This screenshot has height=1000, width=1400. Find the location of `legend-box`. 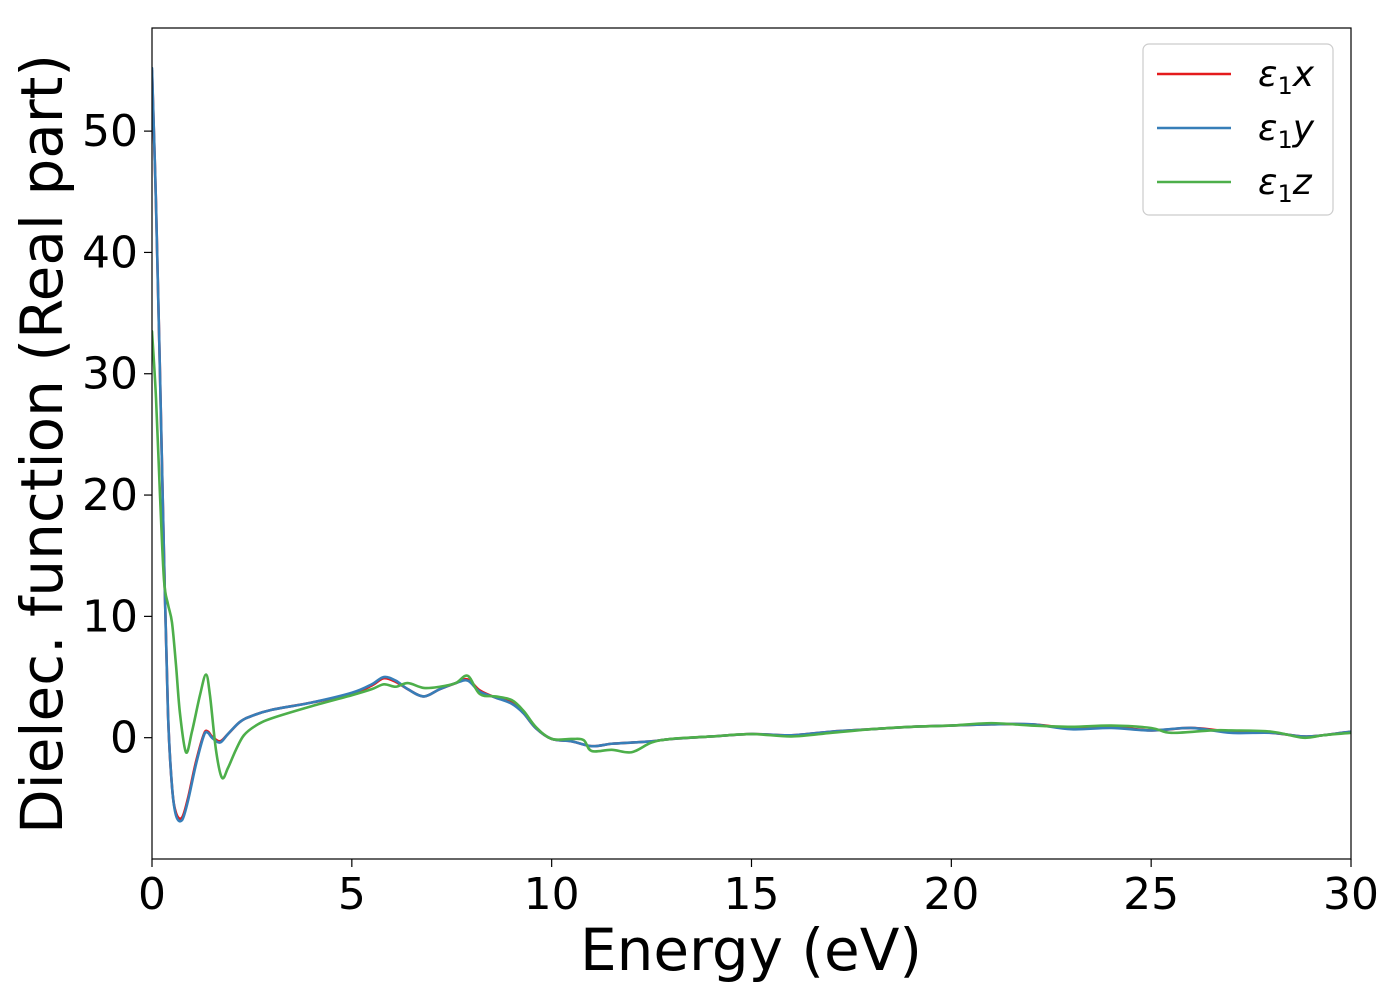

legend-box is located at coordinates (1238, 129).